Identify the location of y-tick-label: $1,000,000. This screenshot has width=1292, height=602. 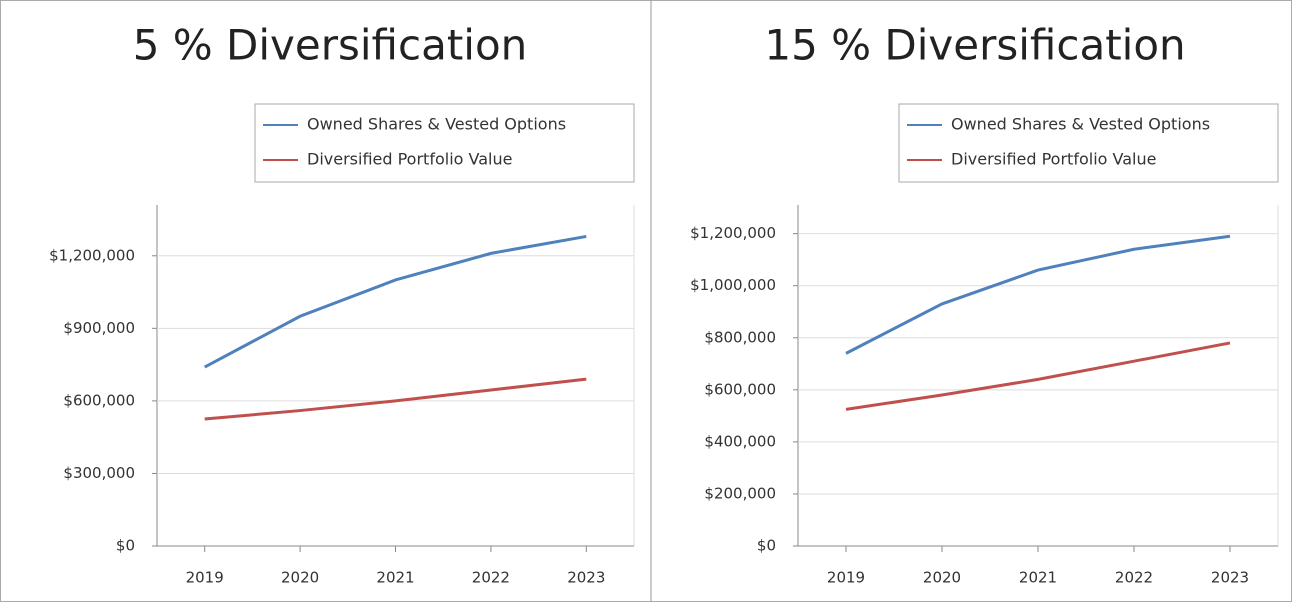
(733, 285).